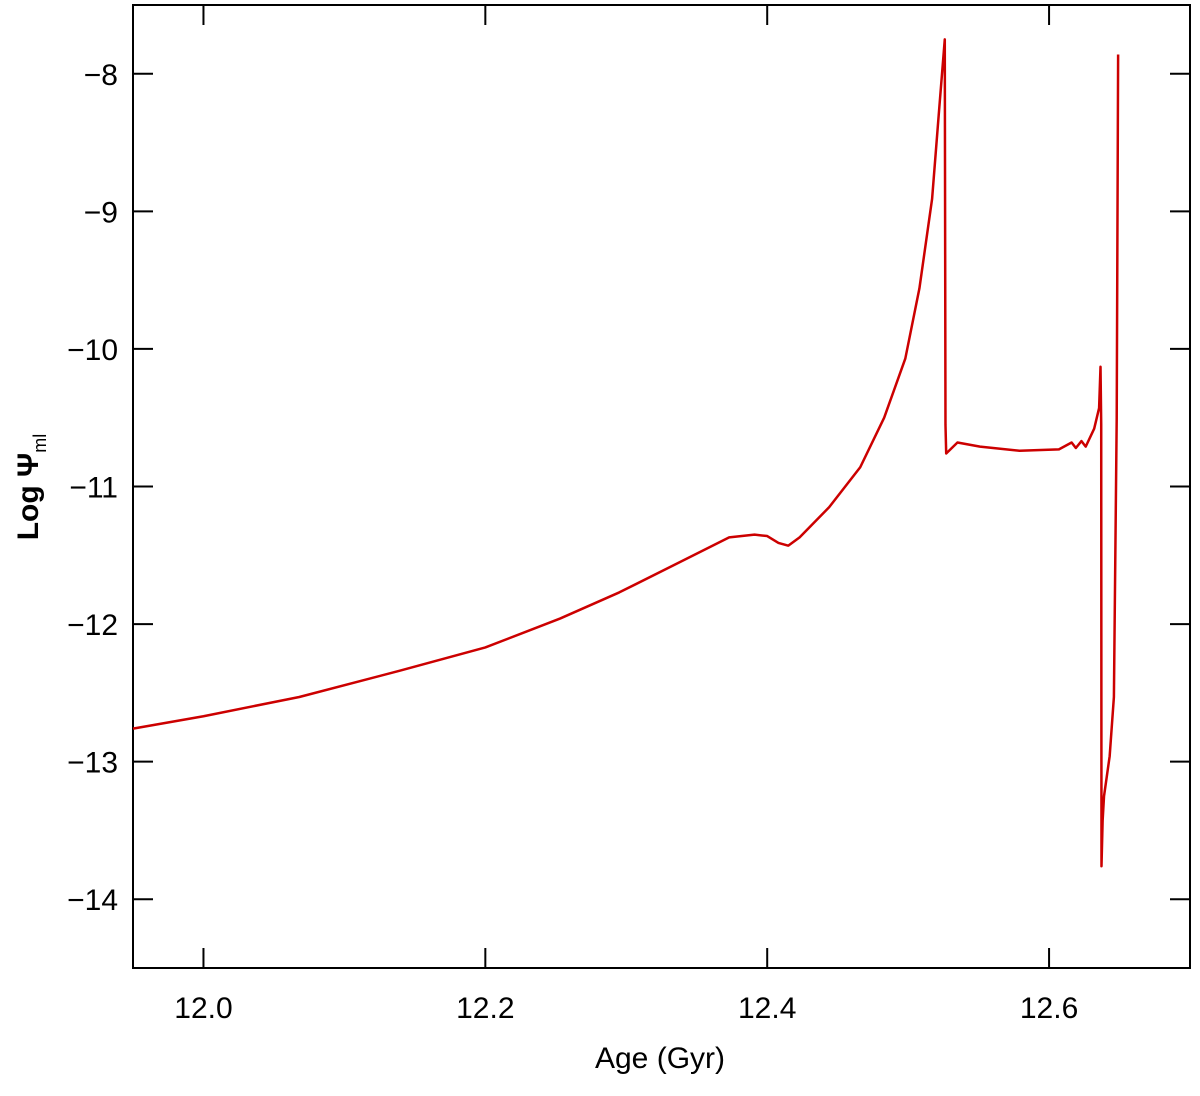 This screenshot has width=1200, height=1096. Describe the element at coordinates (28, 497) in the screenshot. I see `y-axis-label-main: Log Ψ` at that location.